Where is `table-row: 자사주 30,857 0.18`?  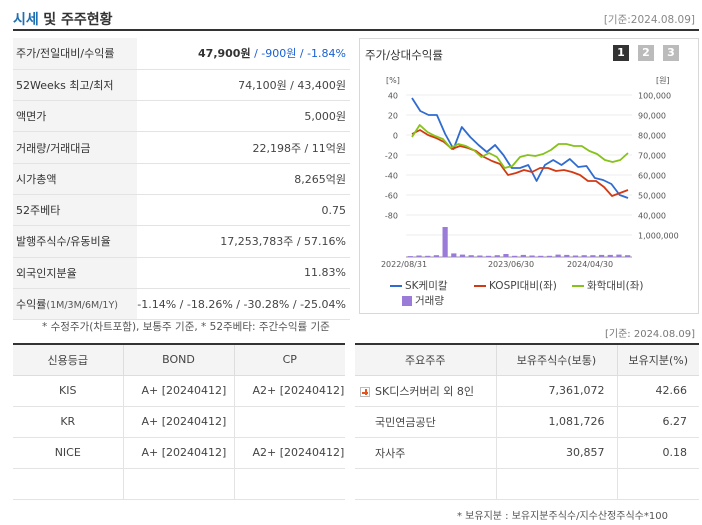 table-row: 자사주 30,857 0.18 is located at coordinates (527, 453).